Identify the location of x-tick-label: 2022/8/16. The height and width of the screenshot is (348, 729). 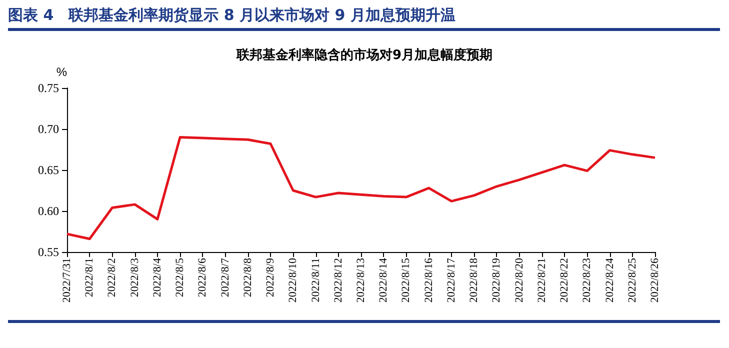
(428, 280).